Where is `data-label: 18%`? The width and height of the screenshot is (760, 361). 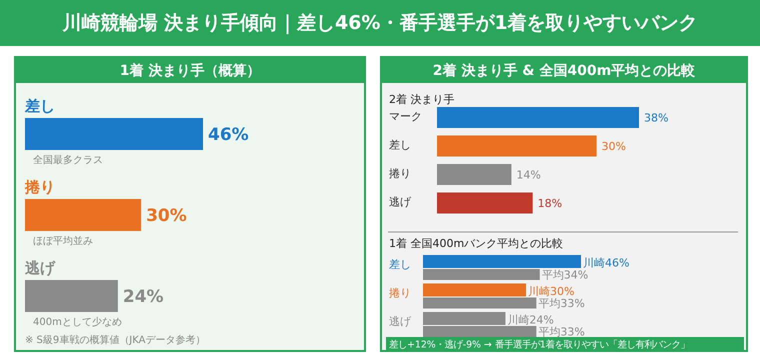
data-label: 18% is located at coordinates (550, 203).